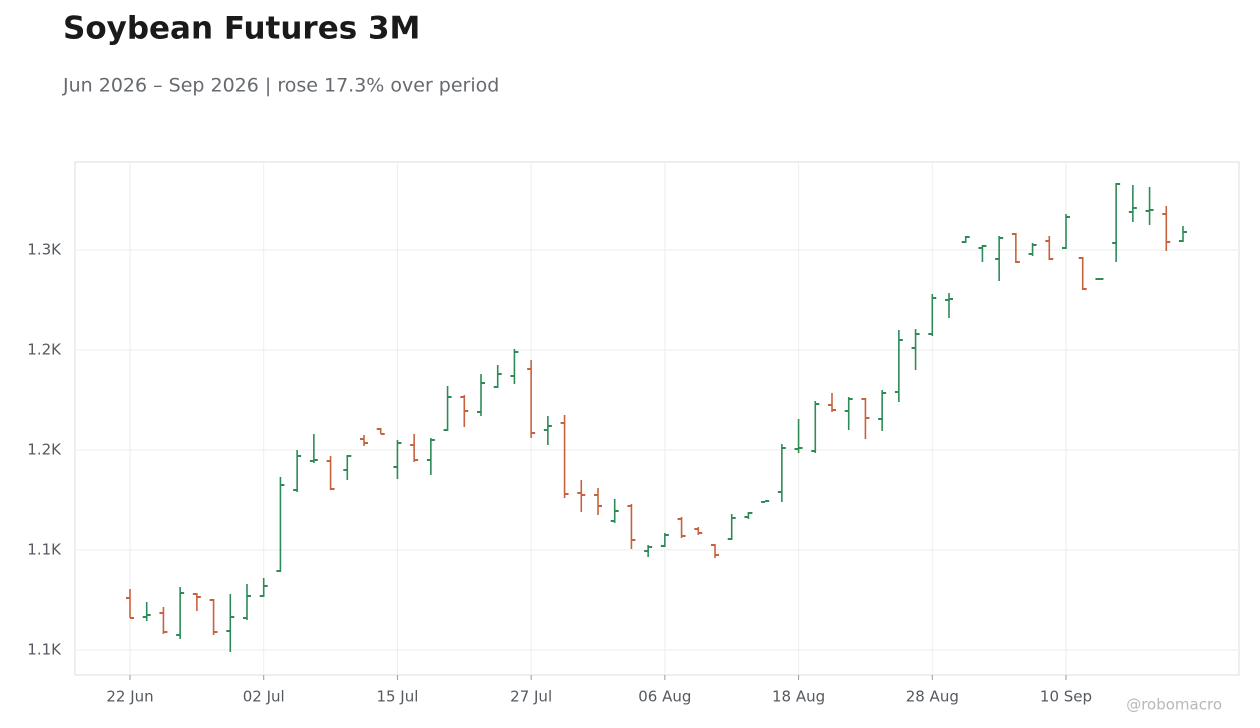 This screenshot has width=1260, height=728. What do you see at coordinates (241, 29) in the screenshot?
I see `chart-title: Soybean Futures 3M` at bounding box center [241, 29].